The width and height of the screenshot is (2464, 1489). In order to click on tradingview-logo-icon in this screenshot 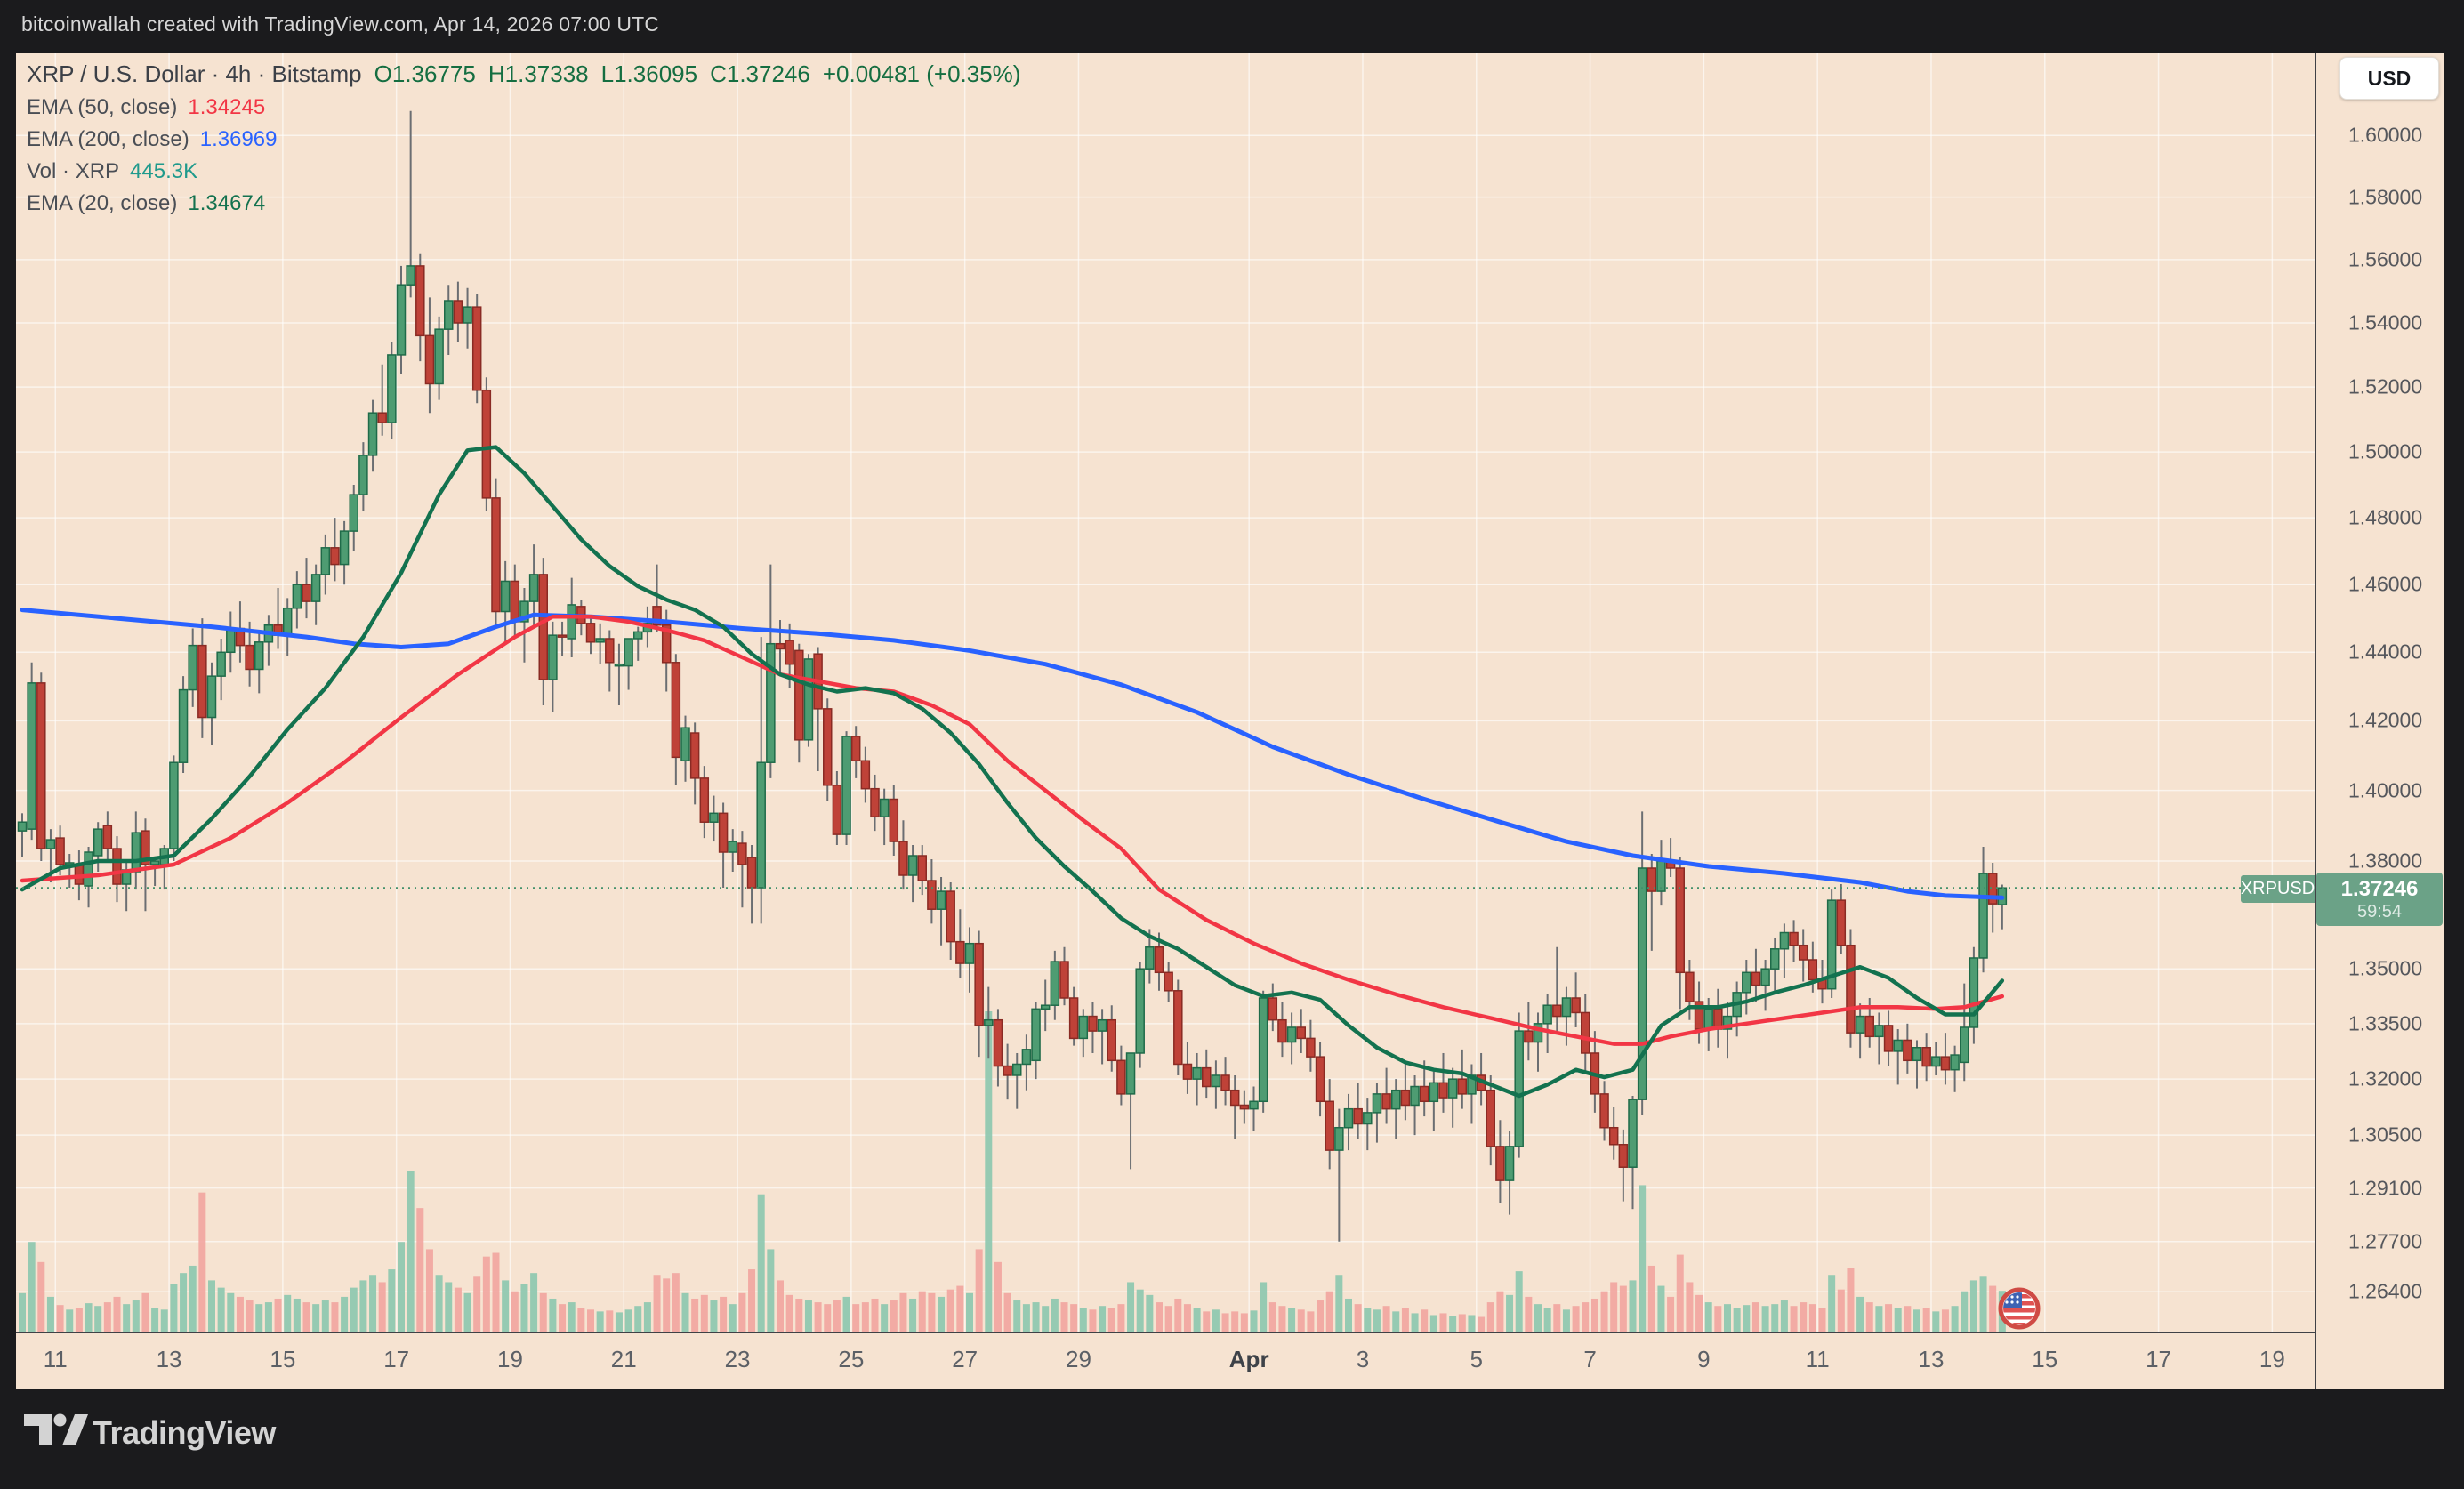, I will do `click(58, 1432)`.